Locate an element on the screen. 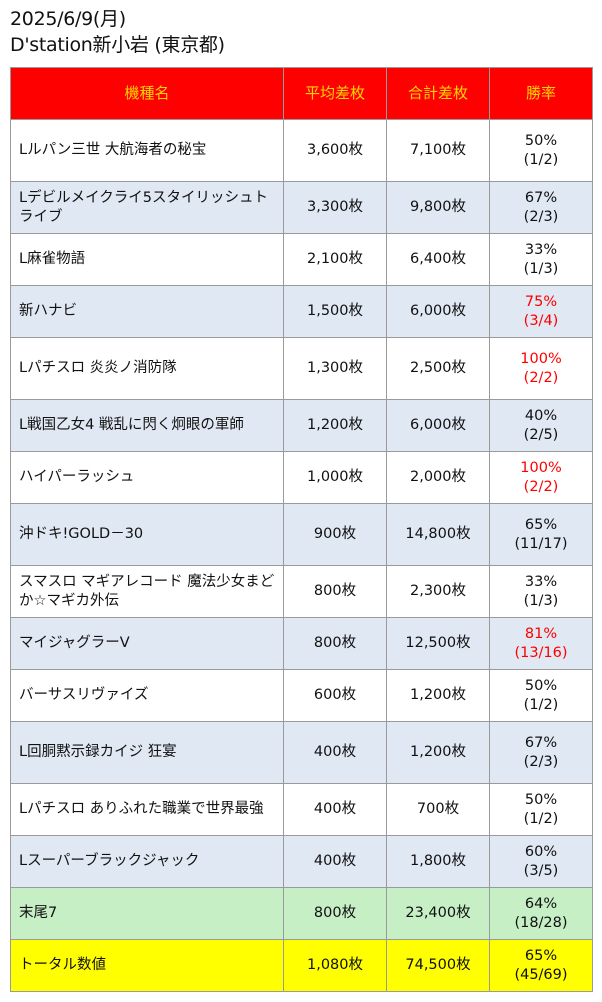 The height and width of the screenshot is (1002, 602). win-ratio: (3/5) is located at coordinates (541, 870).